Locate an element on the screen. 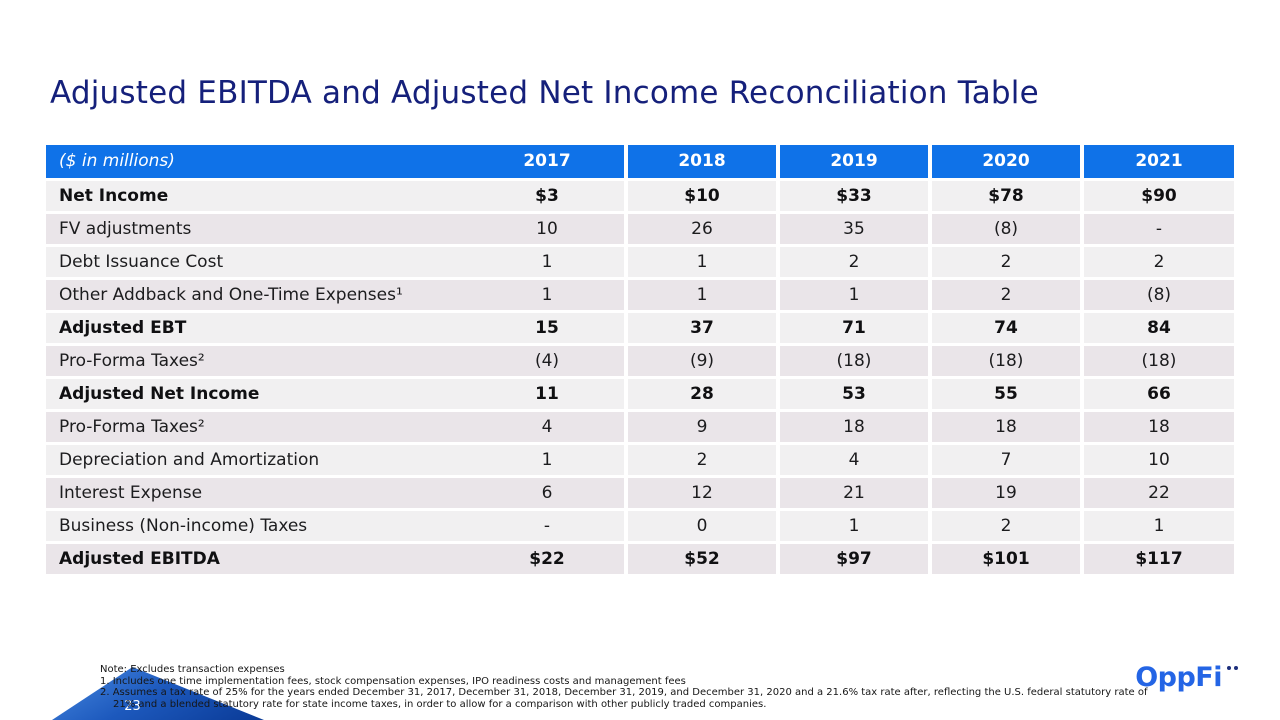 The image size is (1280, 720). year-header: 2020 is located at coordinates (1005, 163).